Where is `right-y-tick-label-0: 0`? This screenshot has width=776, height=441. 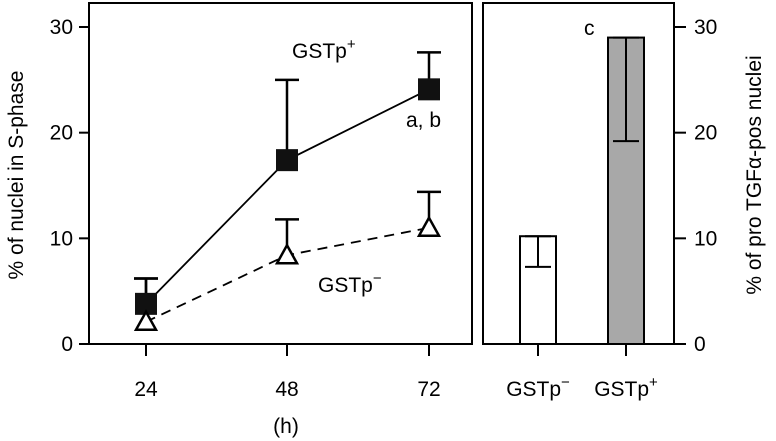
right-y-tick-label-0: 0 is located at coordinates (700, 344).